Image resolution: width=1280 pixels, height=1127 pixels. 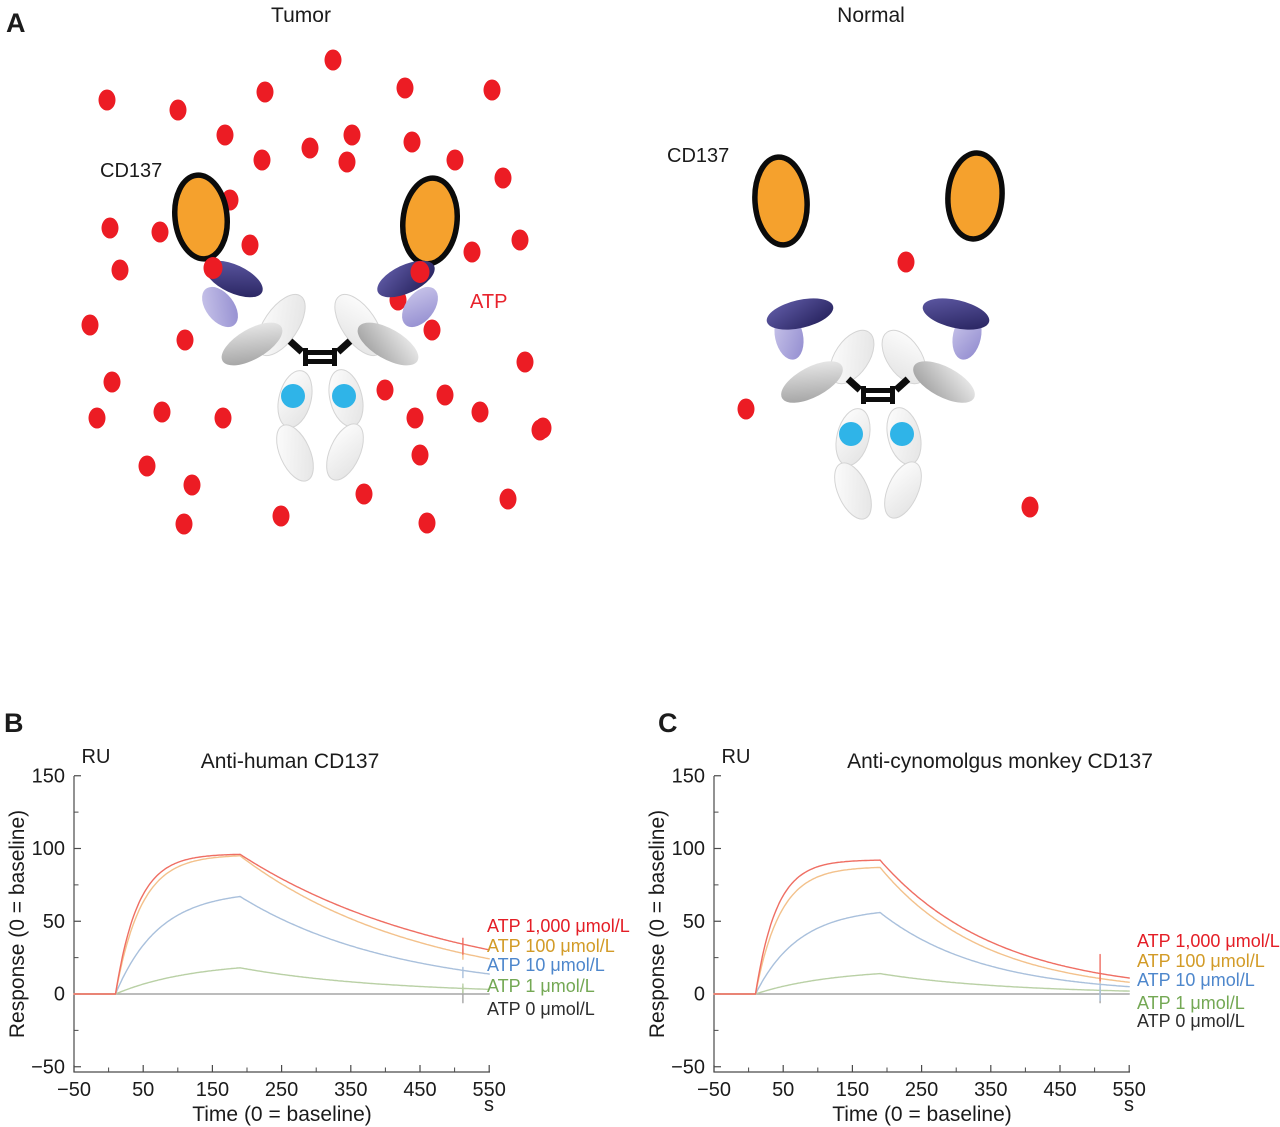 I want to click on x-tick-label: 250, so click(x=281, y=1090).